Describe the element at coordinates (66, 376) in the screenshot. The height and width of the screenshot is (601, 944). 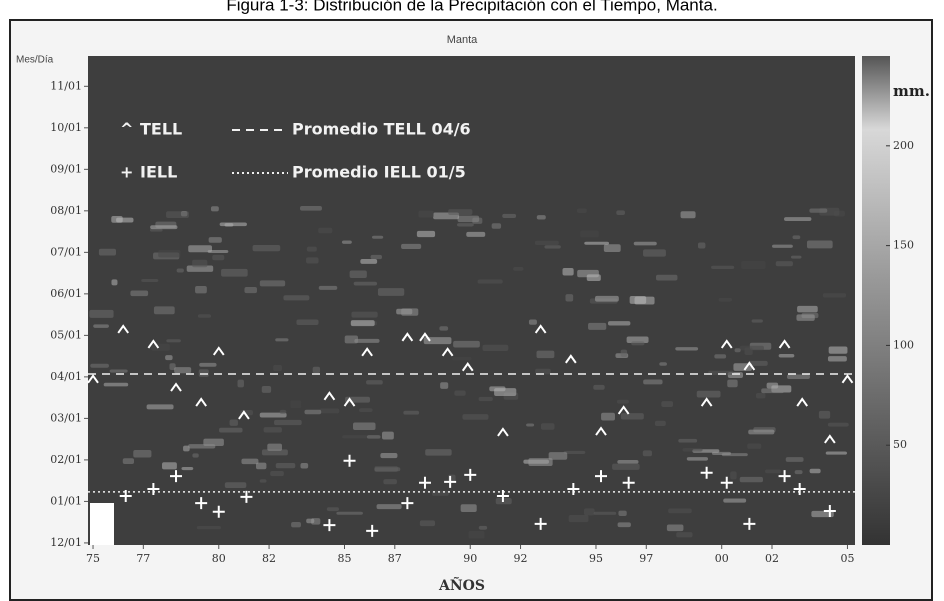
I see `y-tick-label: 04/01` at that location.